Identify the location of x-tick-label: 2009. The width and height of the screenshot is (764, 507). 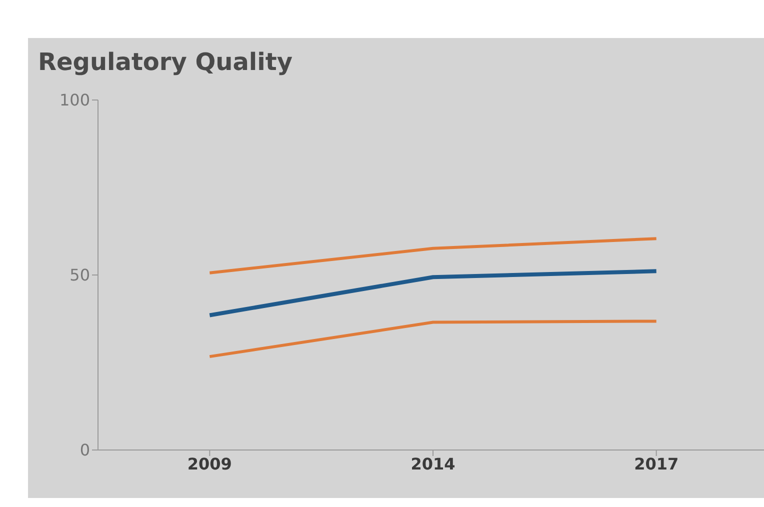
(209, 464).